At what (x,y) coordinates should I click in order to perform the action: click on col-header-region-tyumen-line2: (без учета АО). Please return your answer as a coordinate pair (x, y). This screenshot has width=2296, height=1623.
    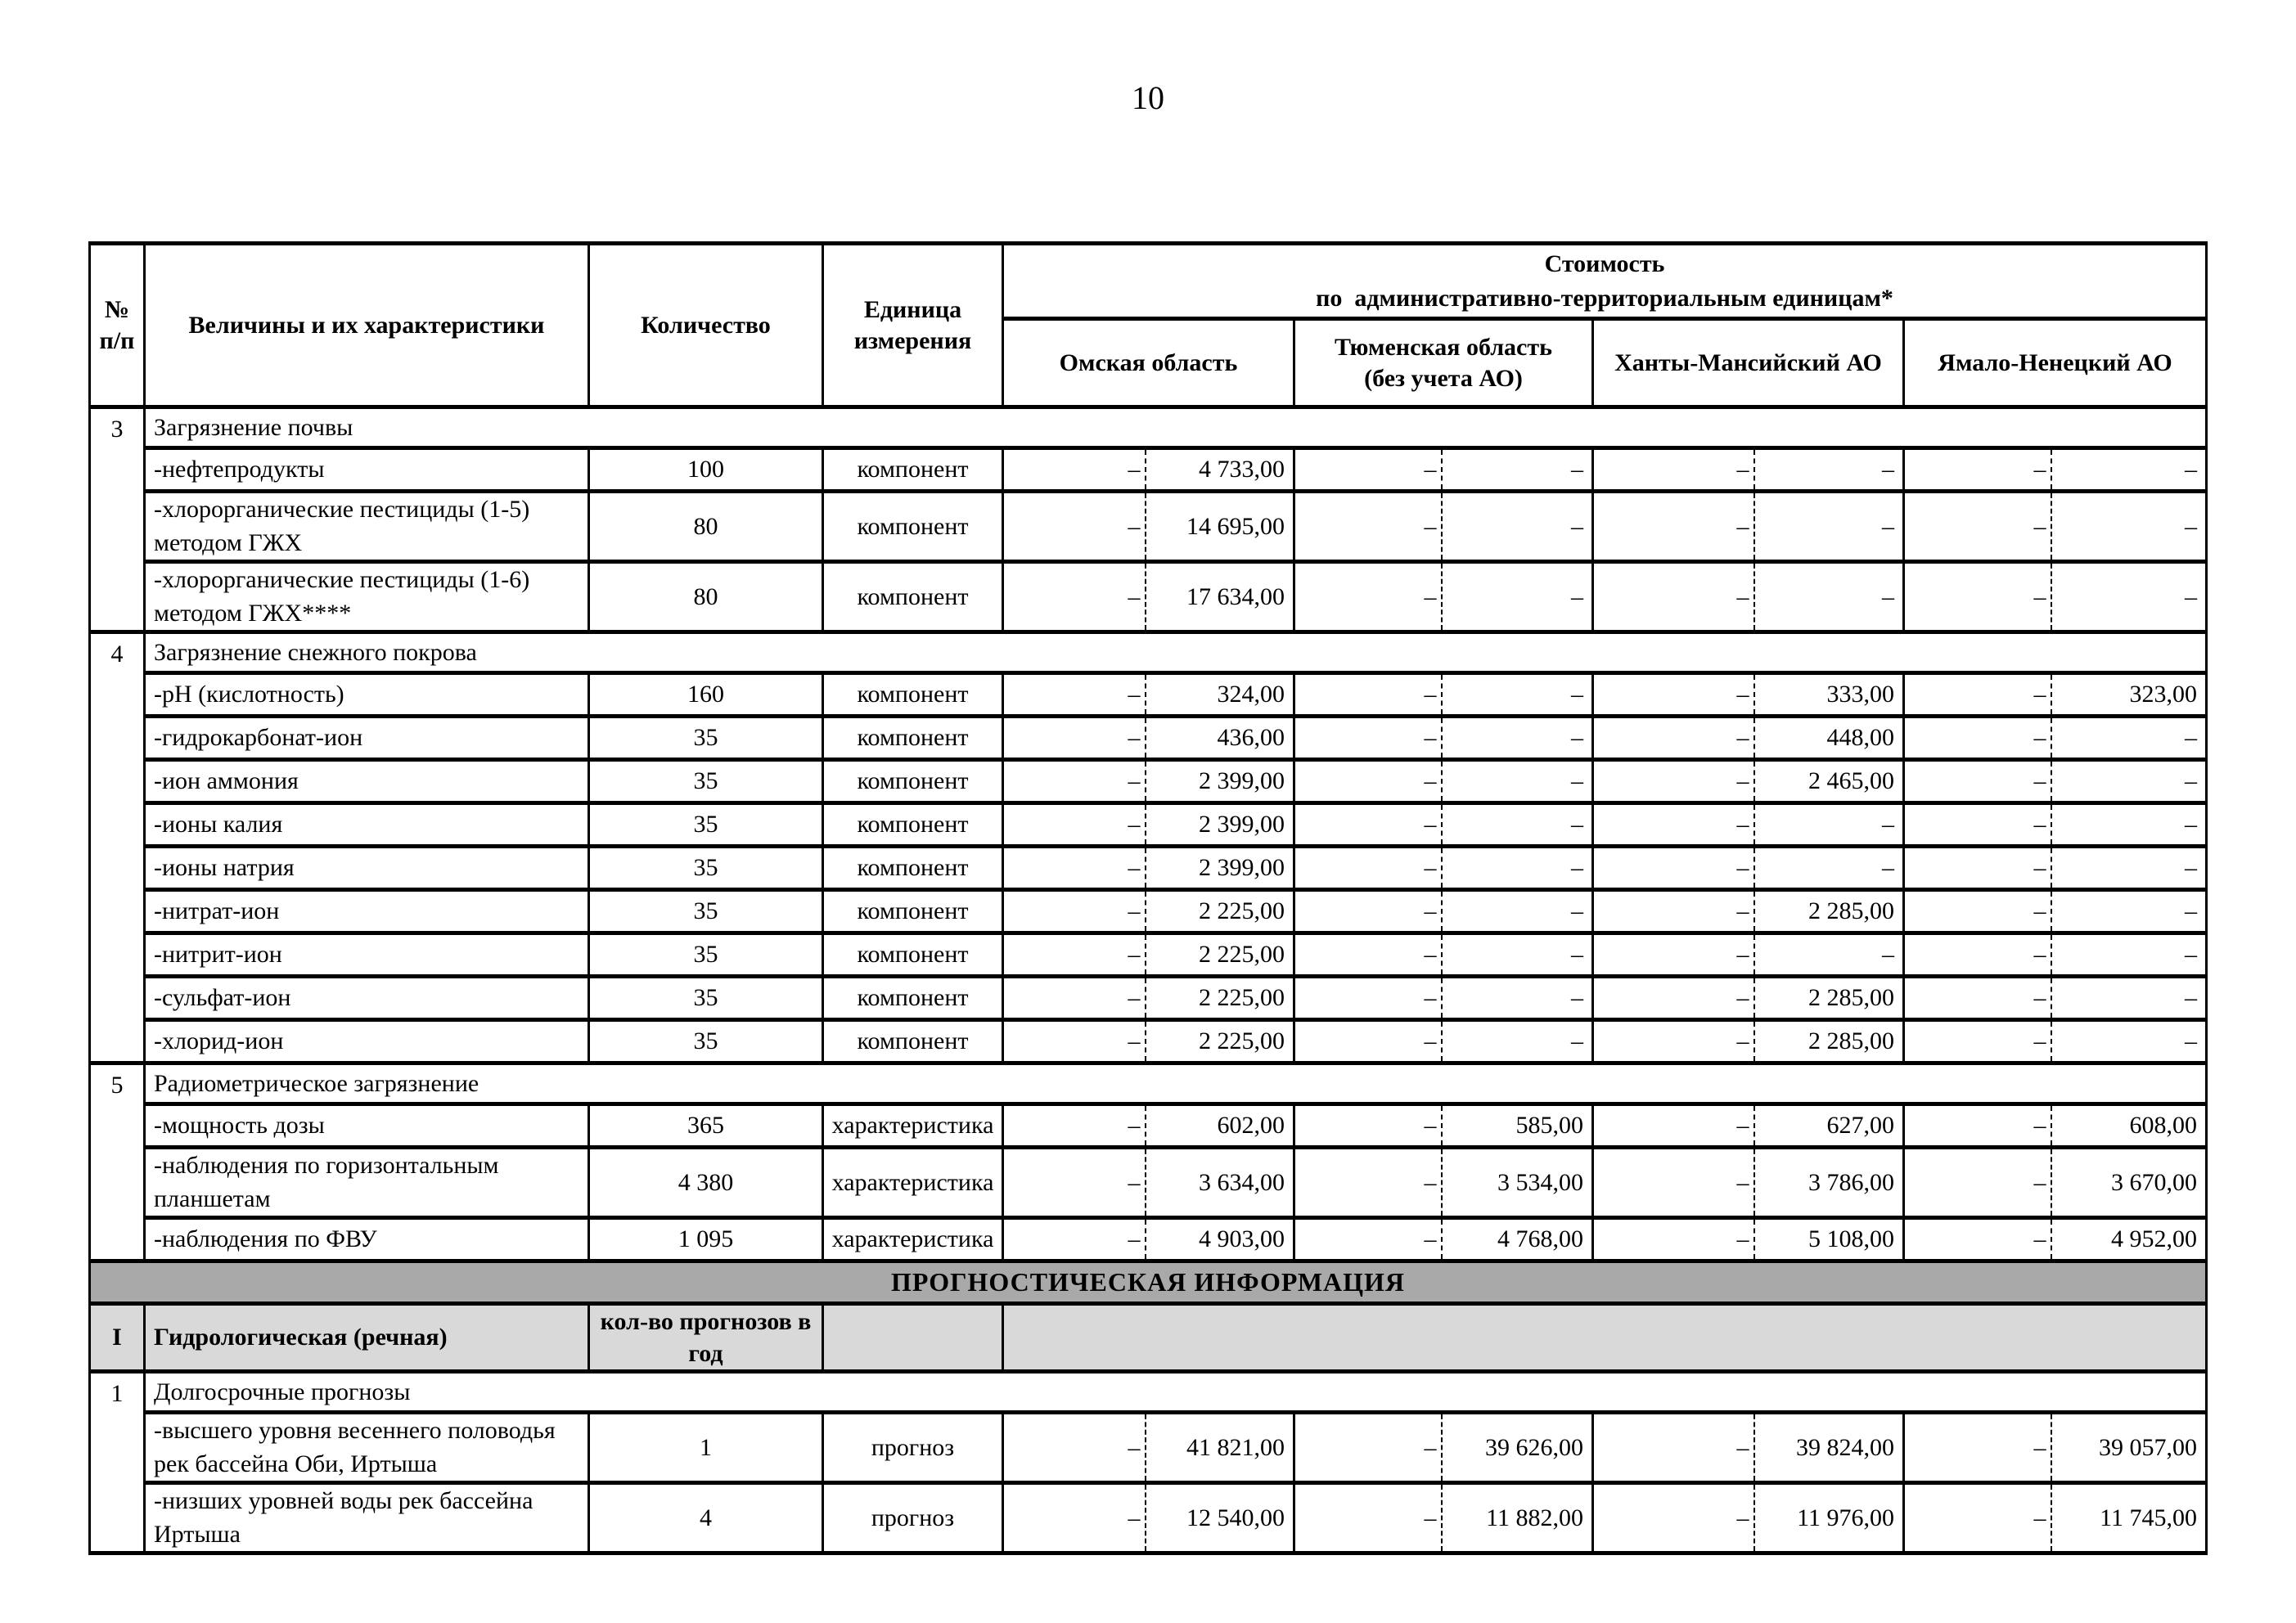
    Looking at the image, I should click on (1443, 378).